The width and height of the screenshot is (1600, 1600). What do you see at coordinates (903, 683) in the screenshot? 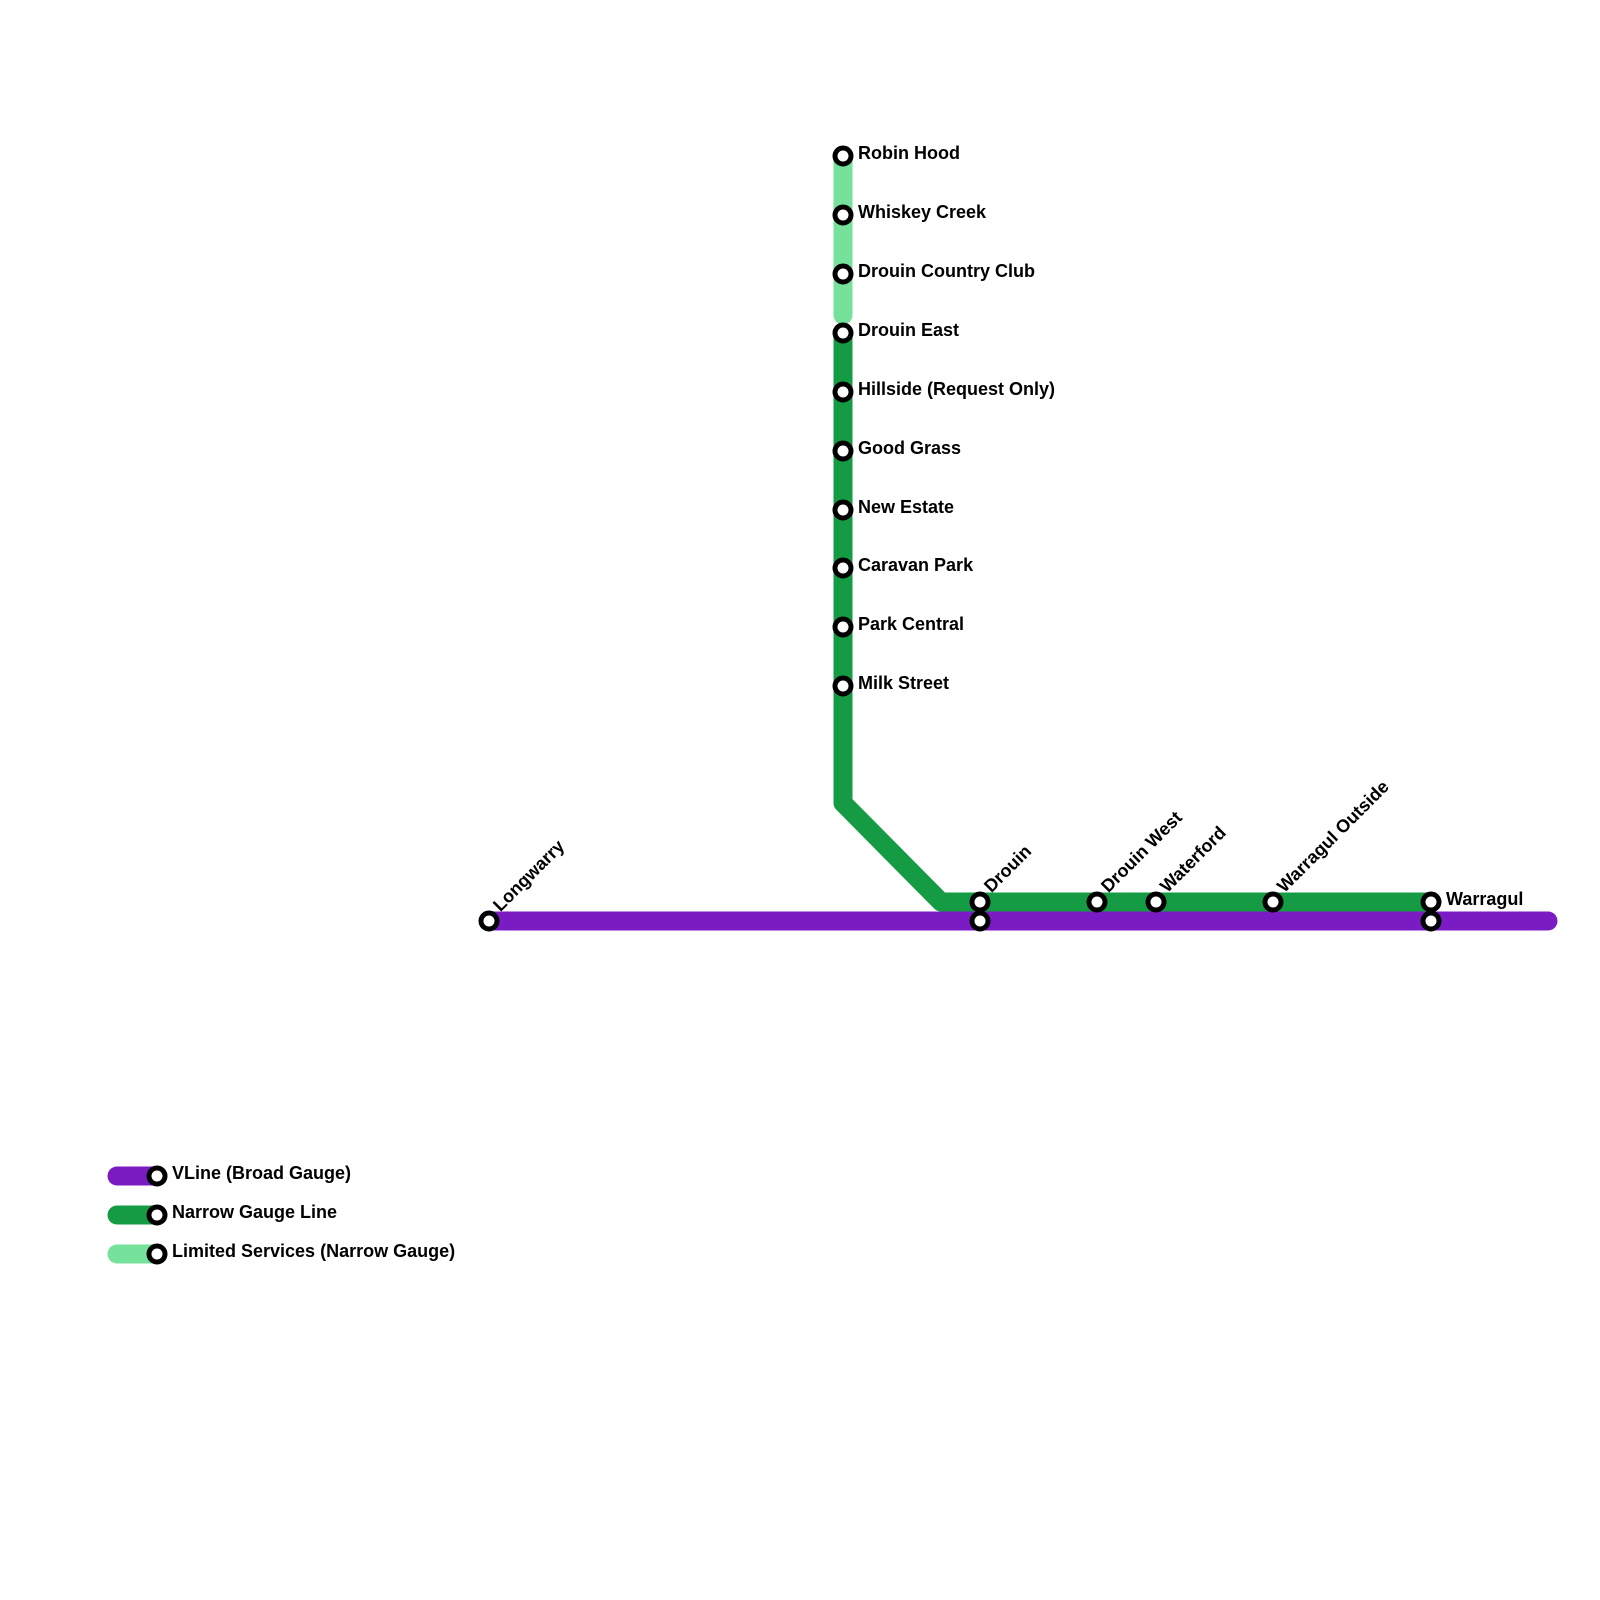
I see `station-label: Milk Street` at bounding box center [903, 683].